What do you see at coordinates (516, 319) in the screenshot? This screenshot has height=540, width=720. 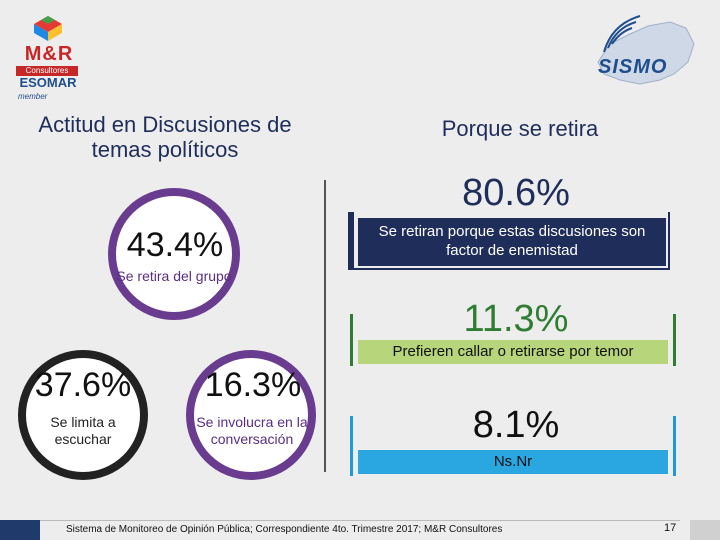 I see `temor-value: 11.3%` at bounding box center [516, 319].